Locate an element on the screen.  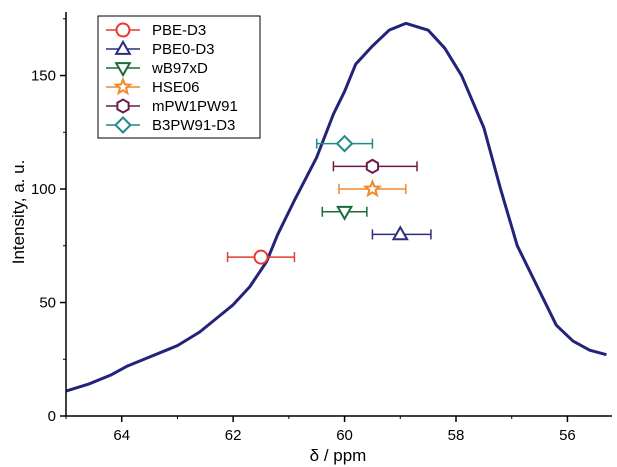
x-tick-label: 64 is located at coordinates (121, 435).